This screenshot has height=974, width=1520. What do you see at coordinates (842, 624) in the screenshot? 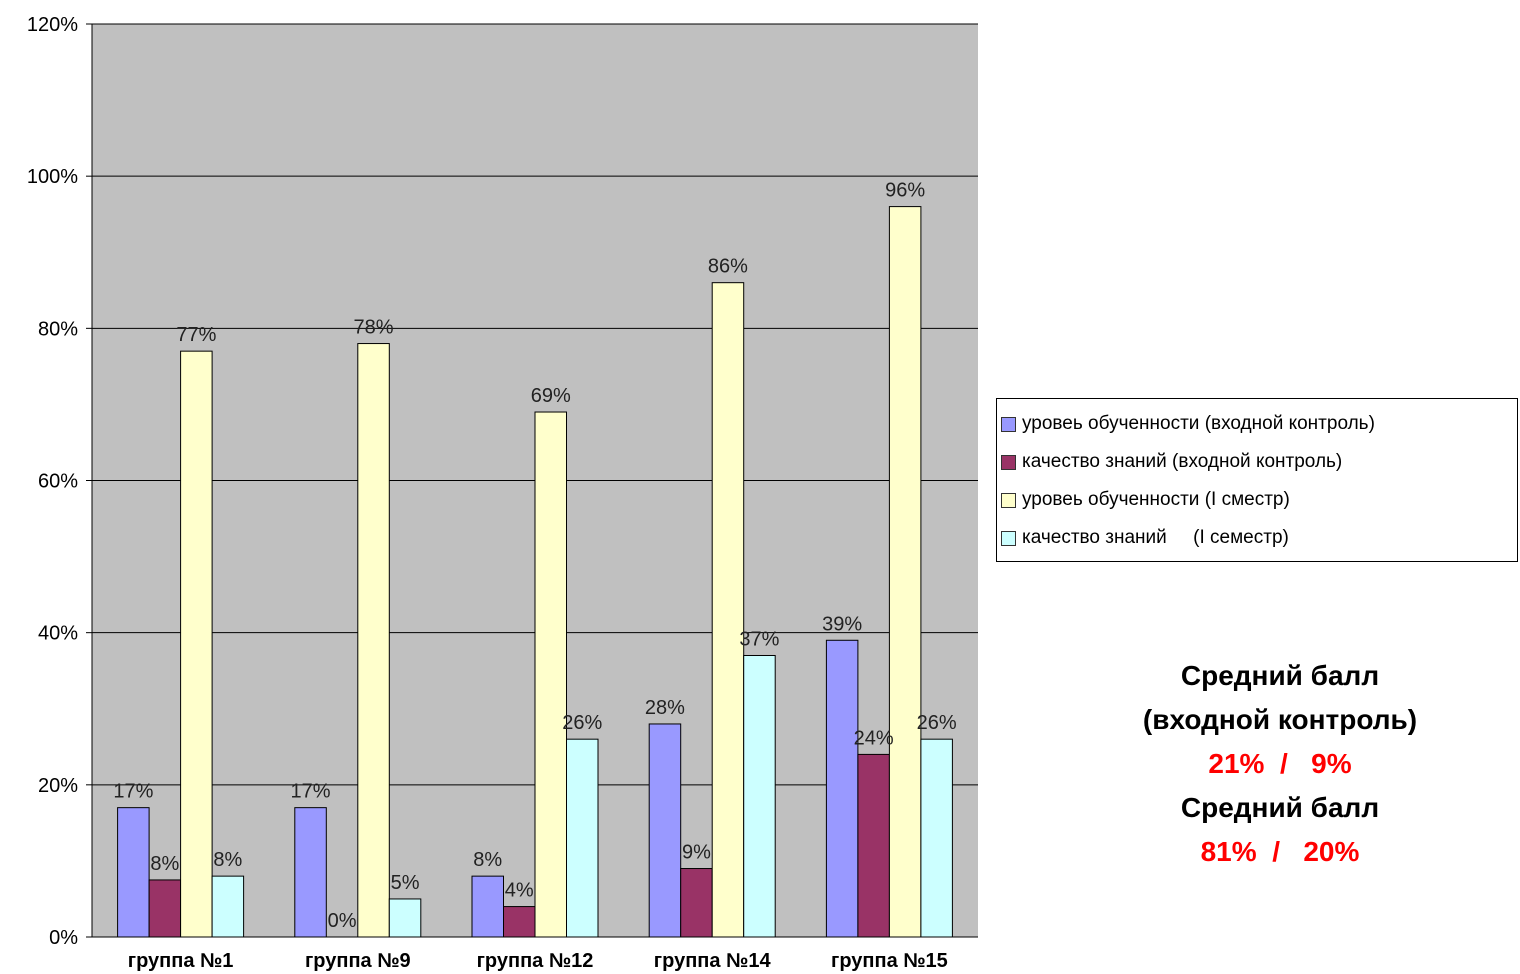
I see `data-label: 39%` at bounding box center [842, 624].